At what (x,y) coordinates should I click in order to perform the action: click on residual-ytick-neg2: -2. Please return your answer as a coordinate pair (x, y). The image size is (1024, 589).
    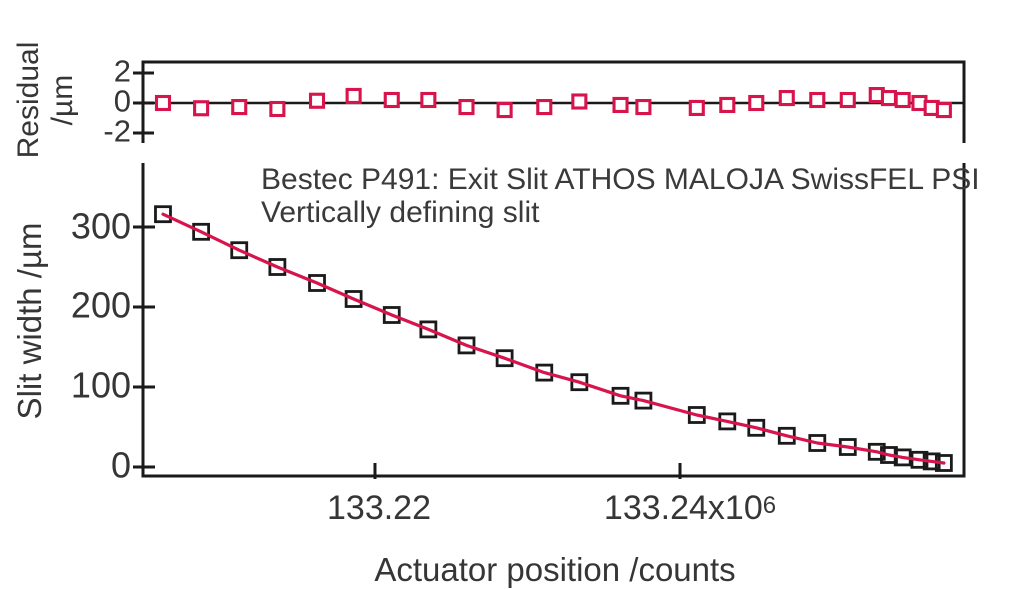
    Looking at the image, I should click on (117, 131).